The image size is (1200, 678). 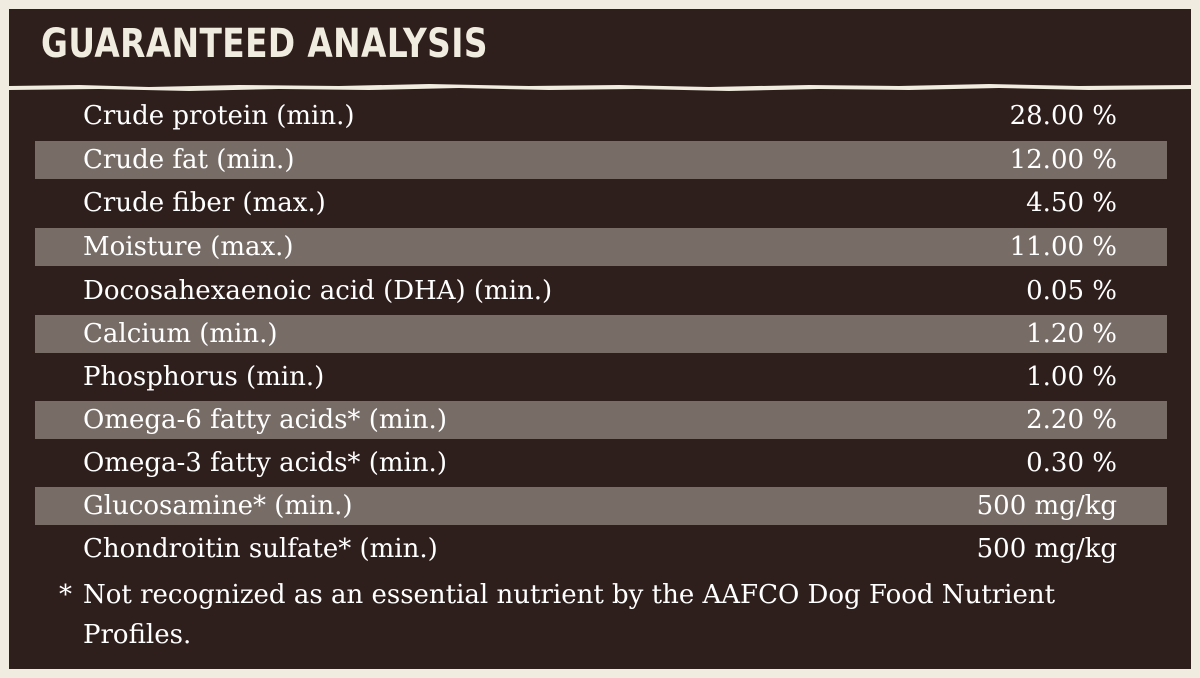 I want to click on panel-title: GUARANTEED ANALYSIS, so click(x=264, y=44).